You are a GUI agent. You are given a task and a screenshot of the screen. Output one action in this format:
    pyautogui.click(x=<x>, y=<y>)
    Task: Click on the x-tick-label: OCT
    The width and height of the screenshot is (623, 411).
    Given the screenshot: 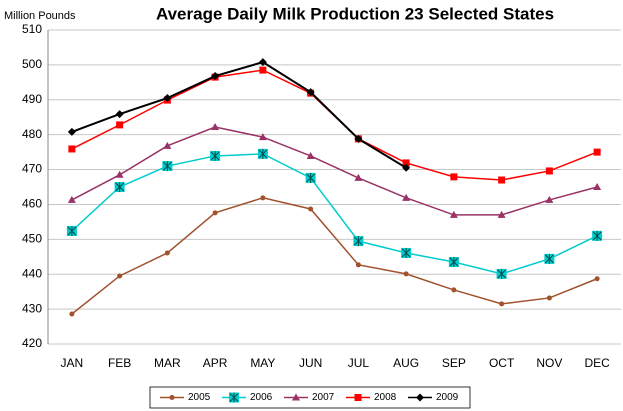 What is the action you would take?
    pyautogui.click(x=502, y=363)
    